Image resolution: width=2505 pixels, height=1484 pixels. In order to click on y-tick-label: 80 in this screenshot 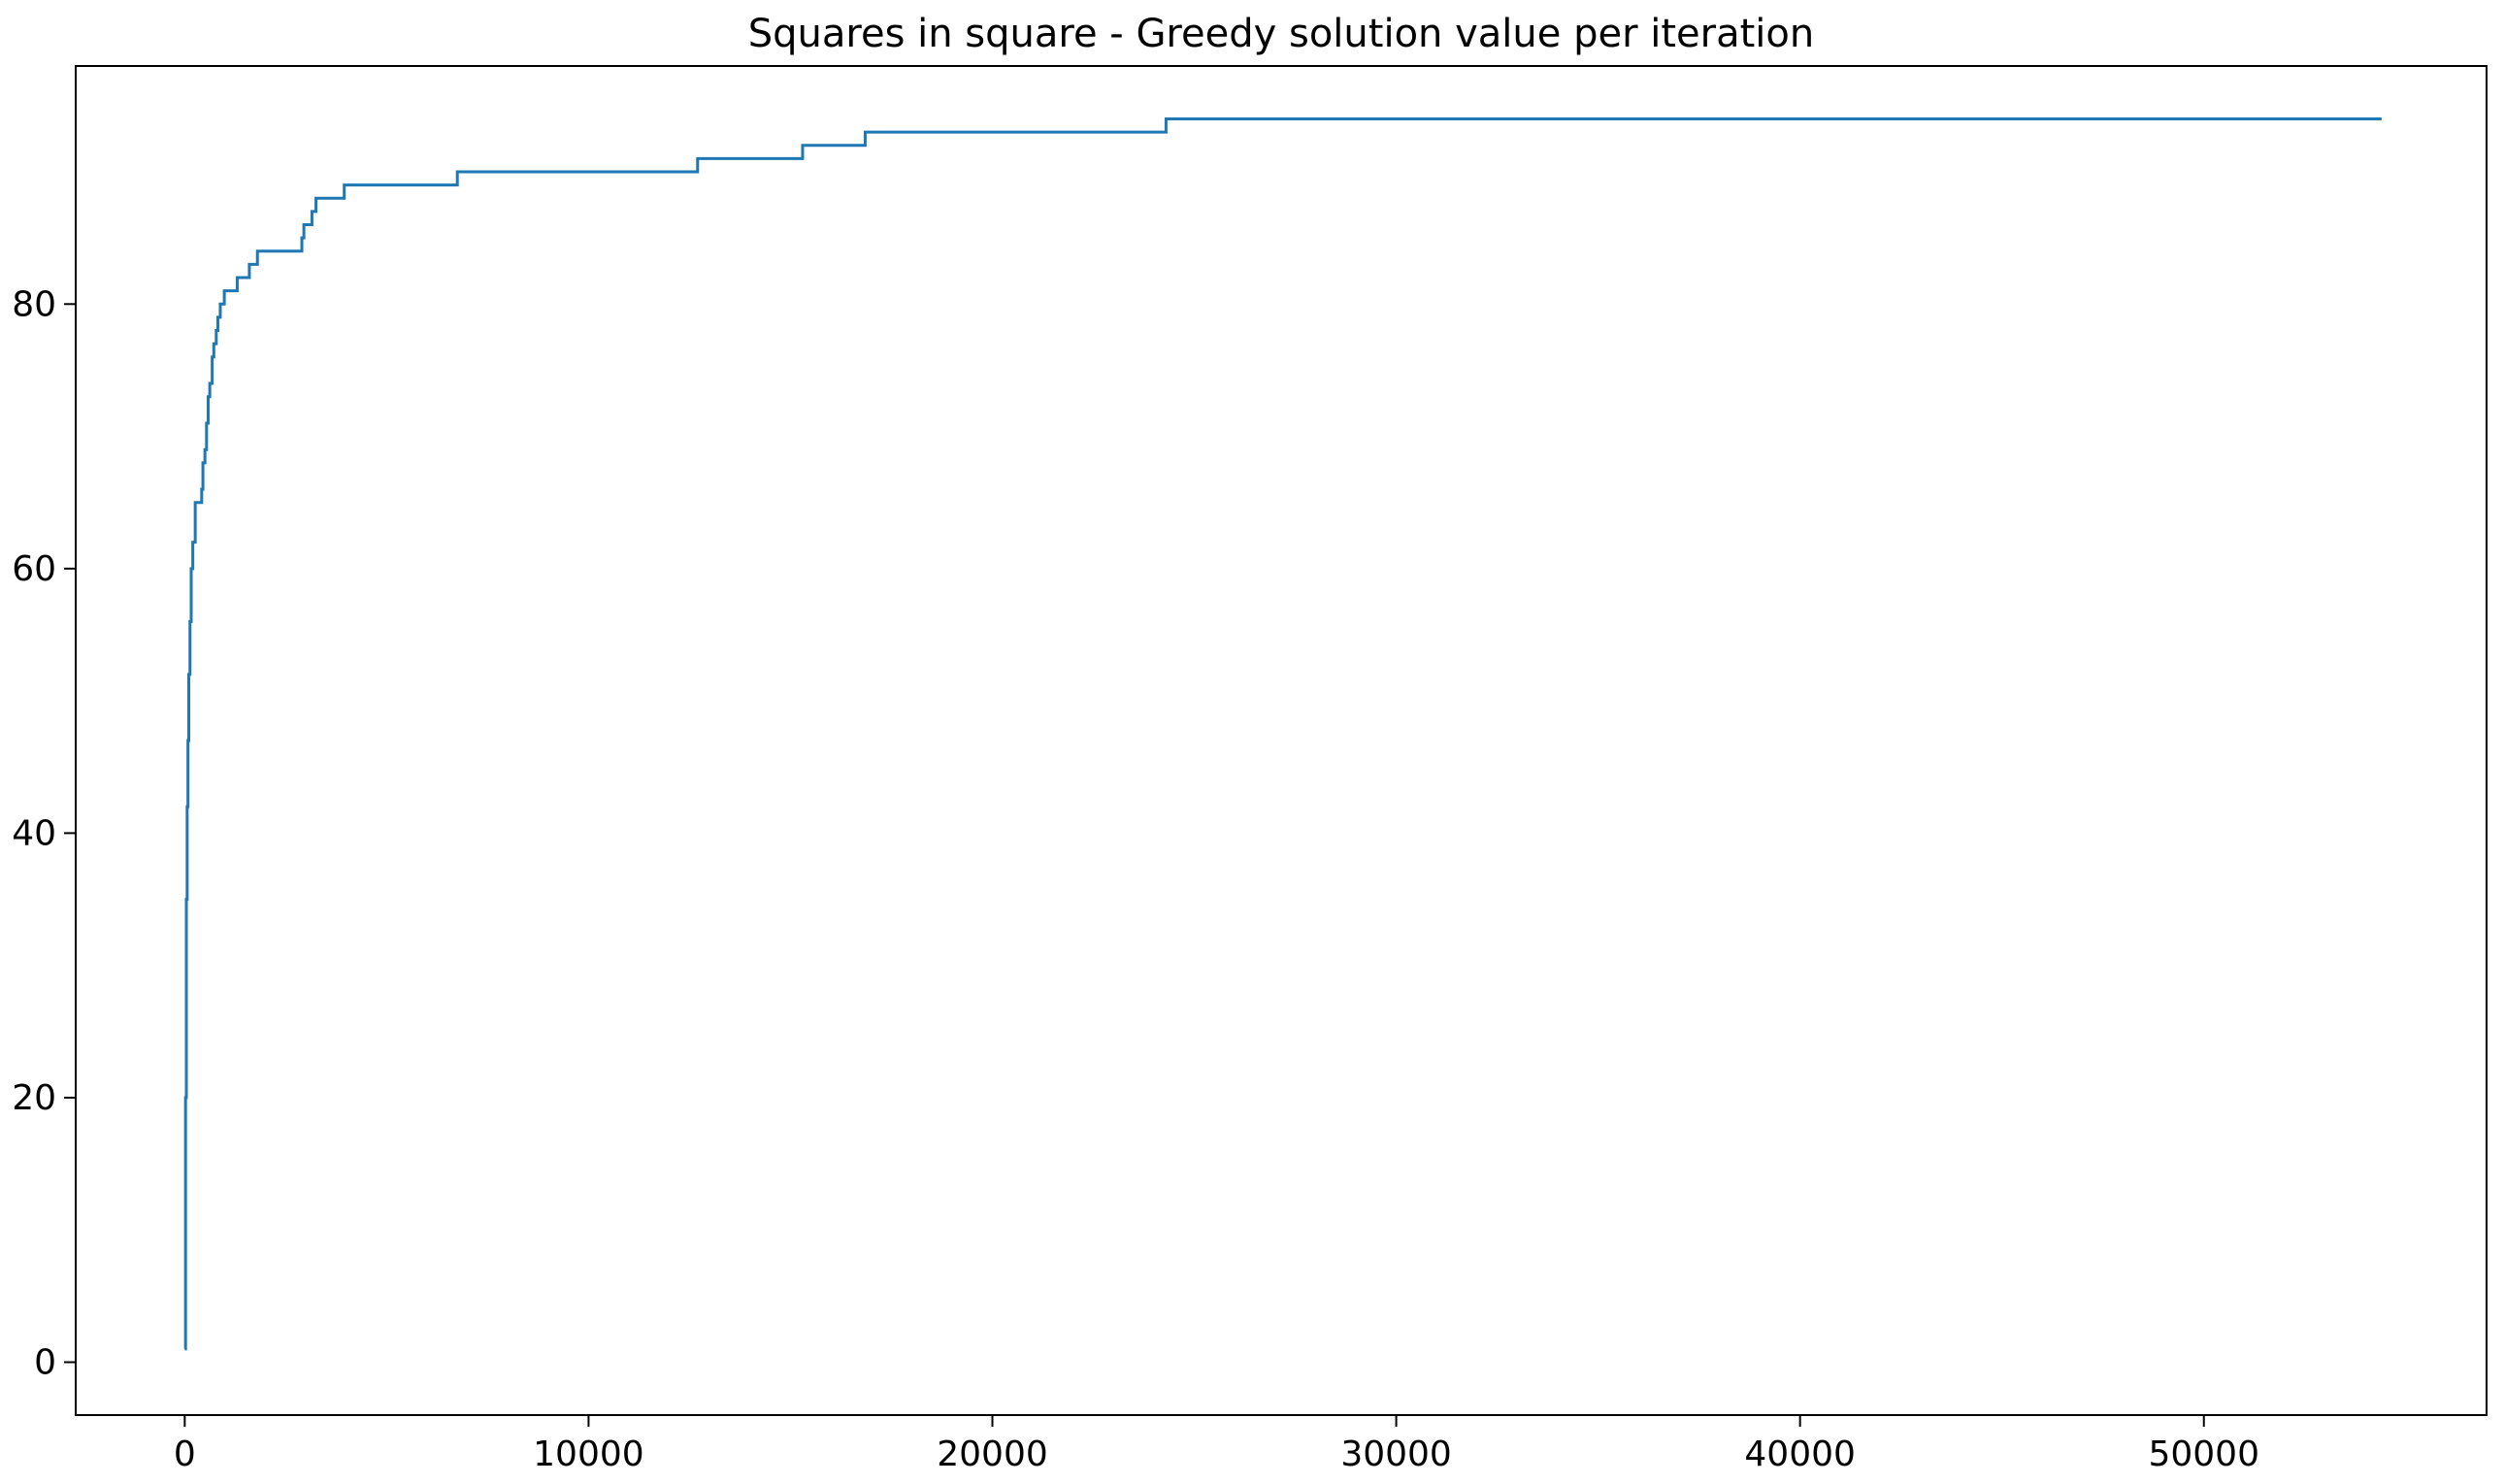, I will do `click(34, 304)`.